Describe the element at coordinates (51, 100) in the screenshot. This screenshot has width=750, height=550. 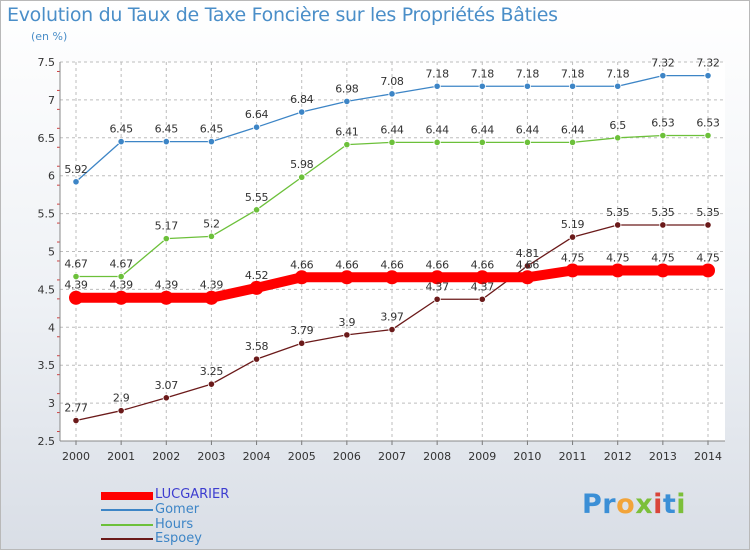
I see `y-tick-label: 7` at that location.